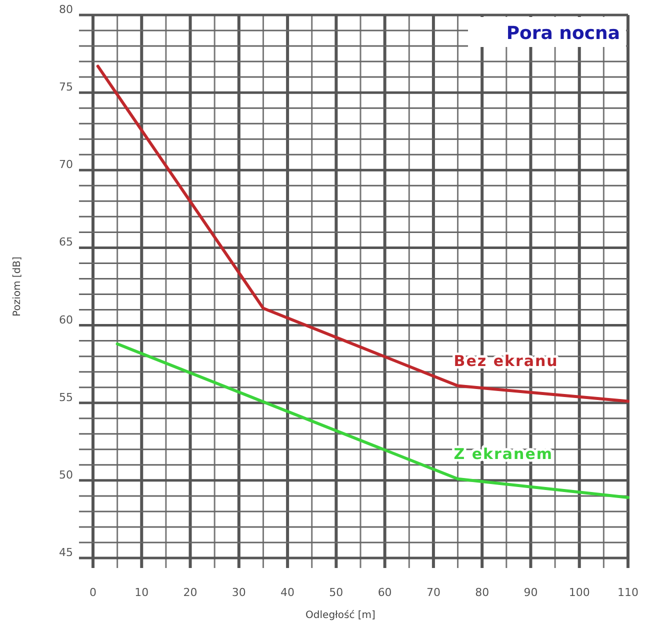 This screenshot has width=652, height=624. What do you see at coordinates (336, 592) in the screenshot?
I see `x-tick-label: 50` at bounding box center [336, 592].